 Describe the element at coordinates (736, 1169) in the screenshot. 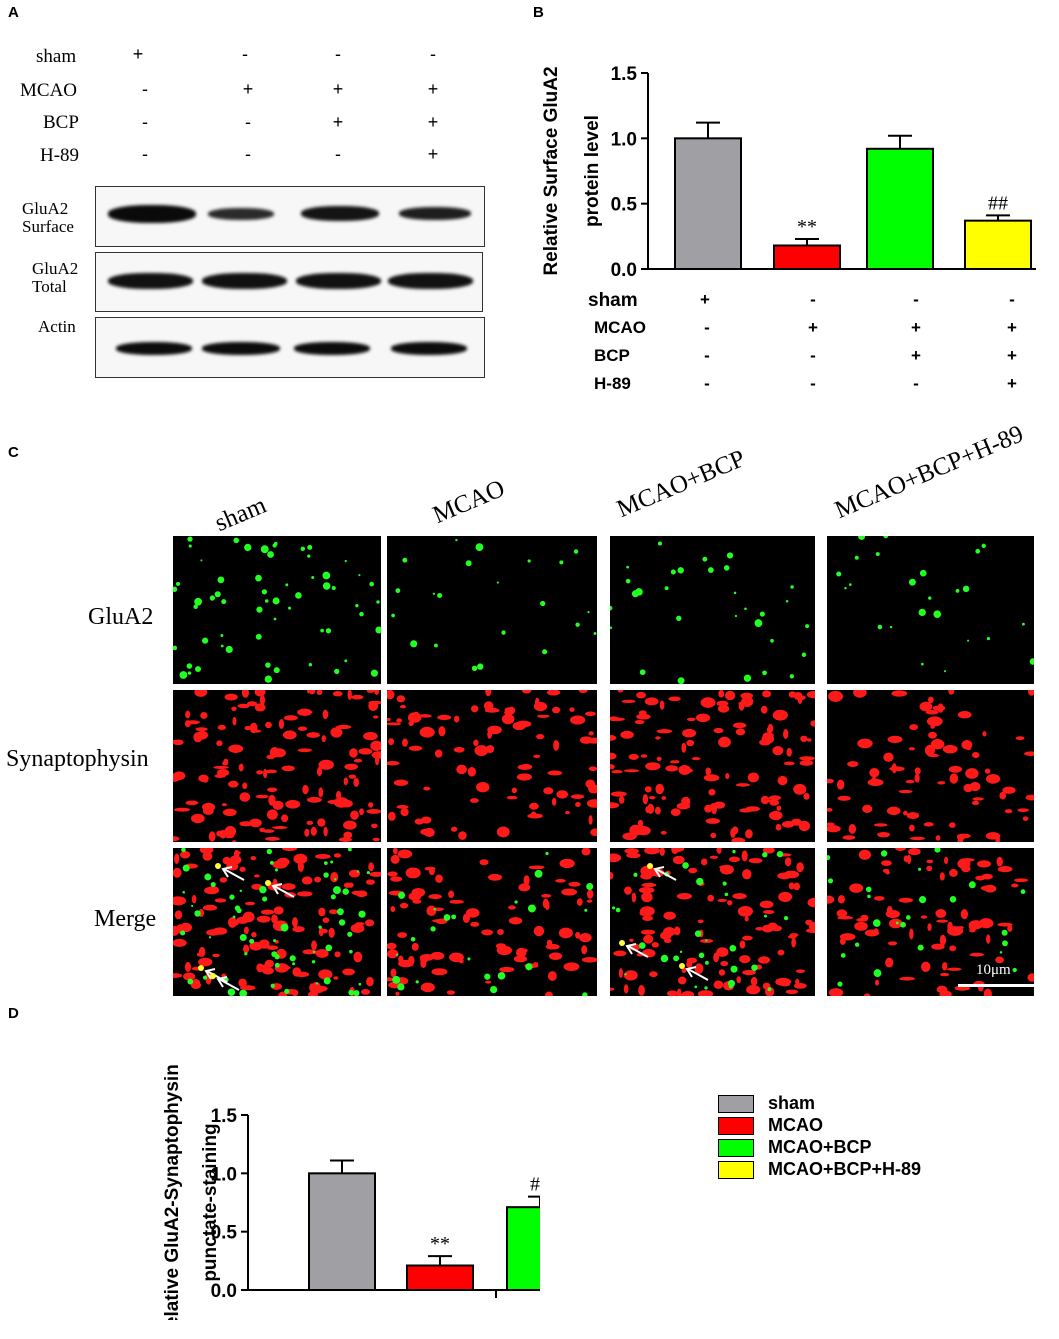

I see `legend-swatch` at that location.